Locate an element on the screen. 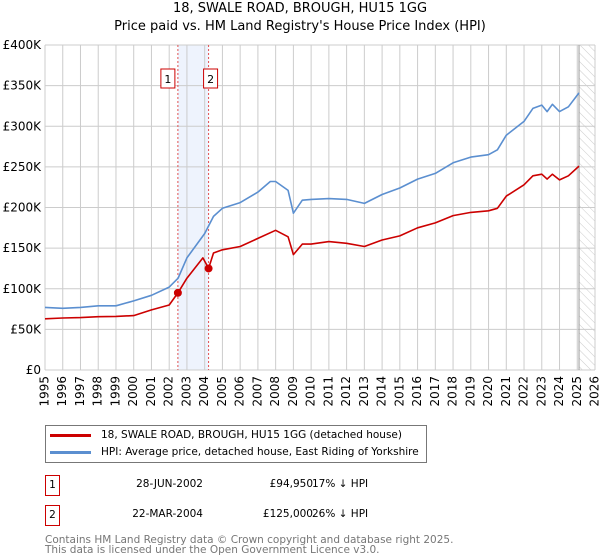 The width and height of the screenshot is (600, 560). x-tick-label: 2012 is located at coordinates (346, 391).